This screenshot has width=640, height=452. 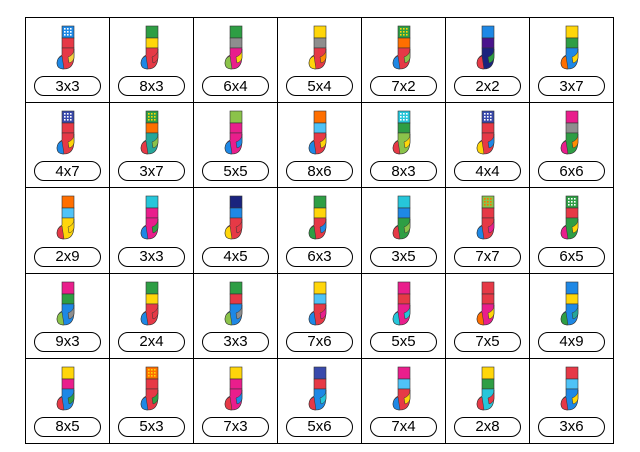 What do you see at coordinates (235, 256) in the screenshot?
I see `problem-label: 4x5` at bounding box center [235, 256].